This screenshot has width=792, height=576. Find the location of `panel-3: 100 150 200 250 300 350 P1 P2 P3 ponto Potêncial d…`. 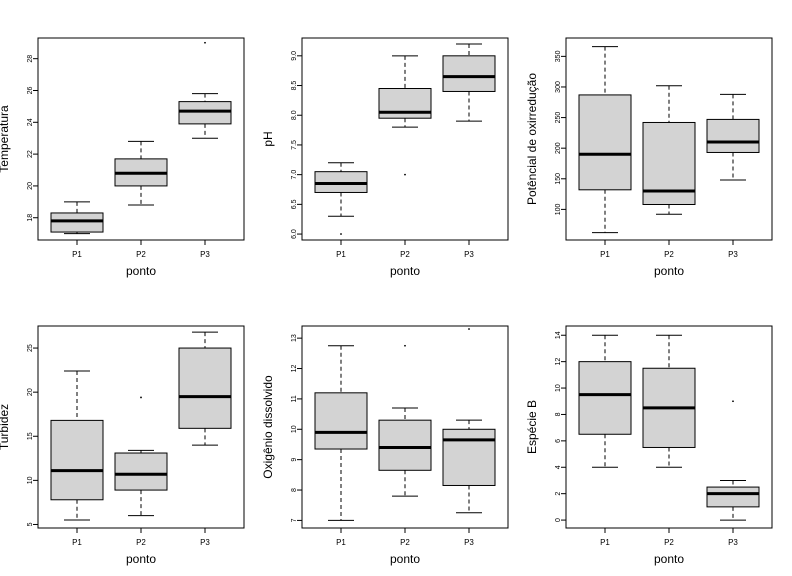

panel-3: 100 150 200 250 300 350 P1 P2 P3 ponto Potêncial d… is located at coordinates (649, 157).